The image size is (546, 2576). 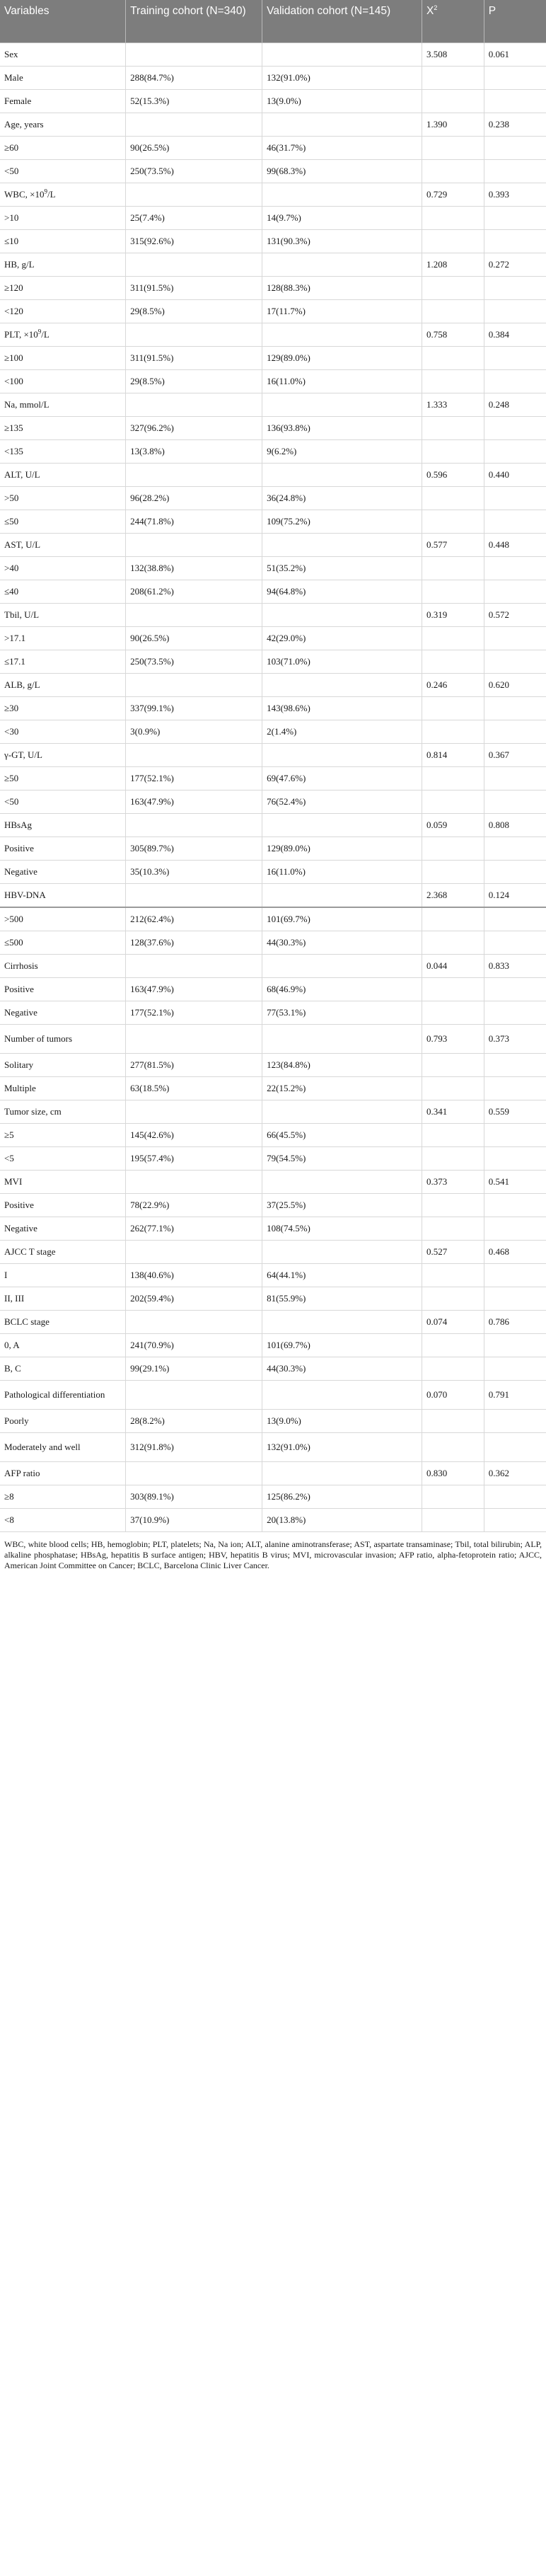 What do you see at coordinates (515, 1322) in the screenshot?
I see `p-value: 0.786` at bounding box center [515, 1322].